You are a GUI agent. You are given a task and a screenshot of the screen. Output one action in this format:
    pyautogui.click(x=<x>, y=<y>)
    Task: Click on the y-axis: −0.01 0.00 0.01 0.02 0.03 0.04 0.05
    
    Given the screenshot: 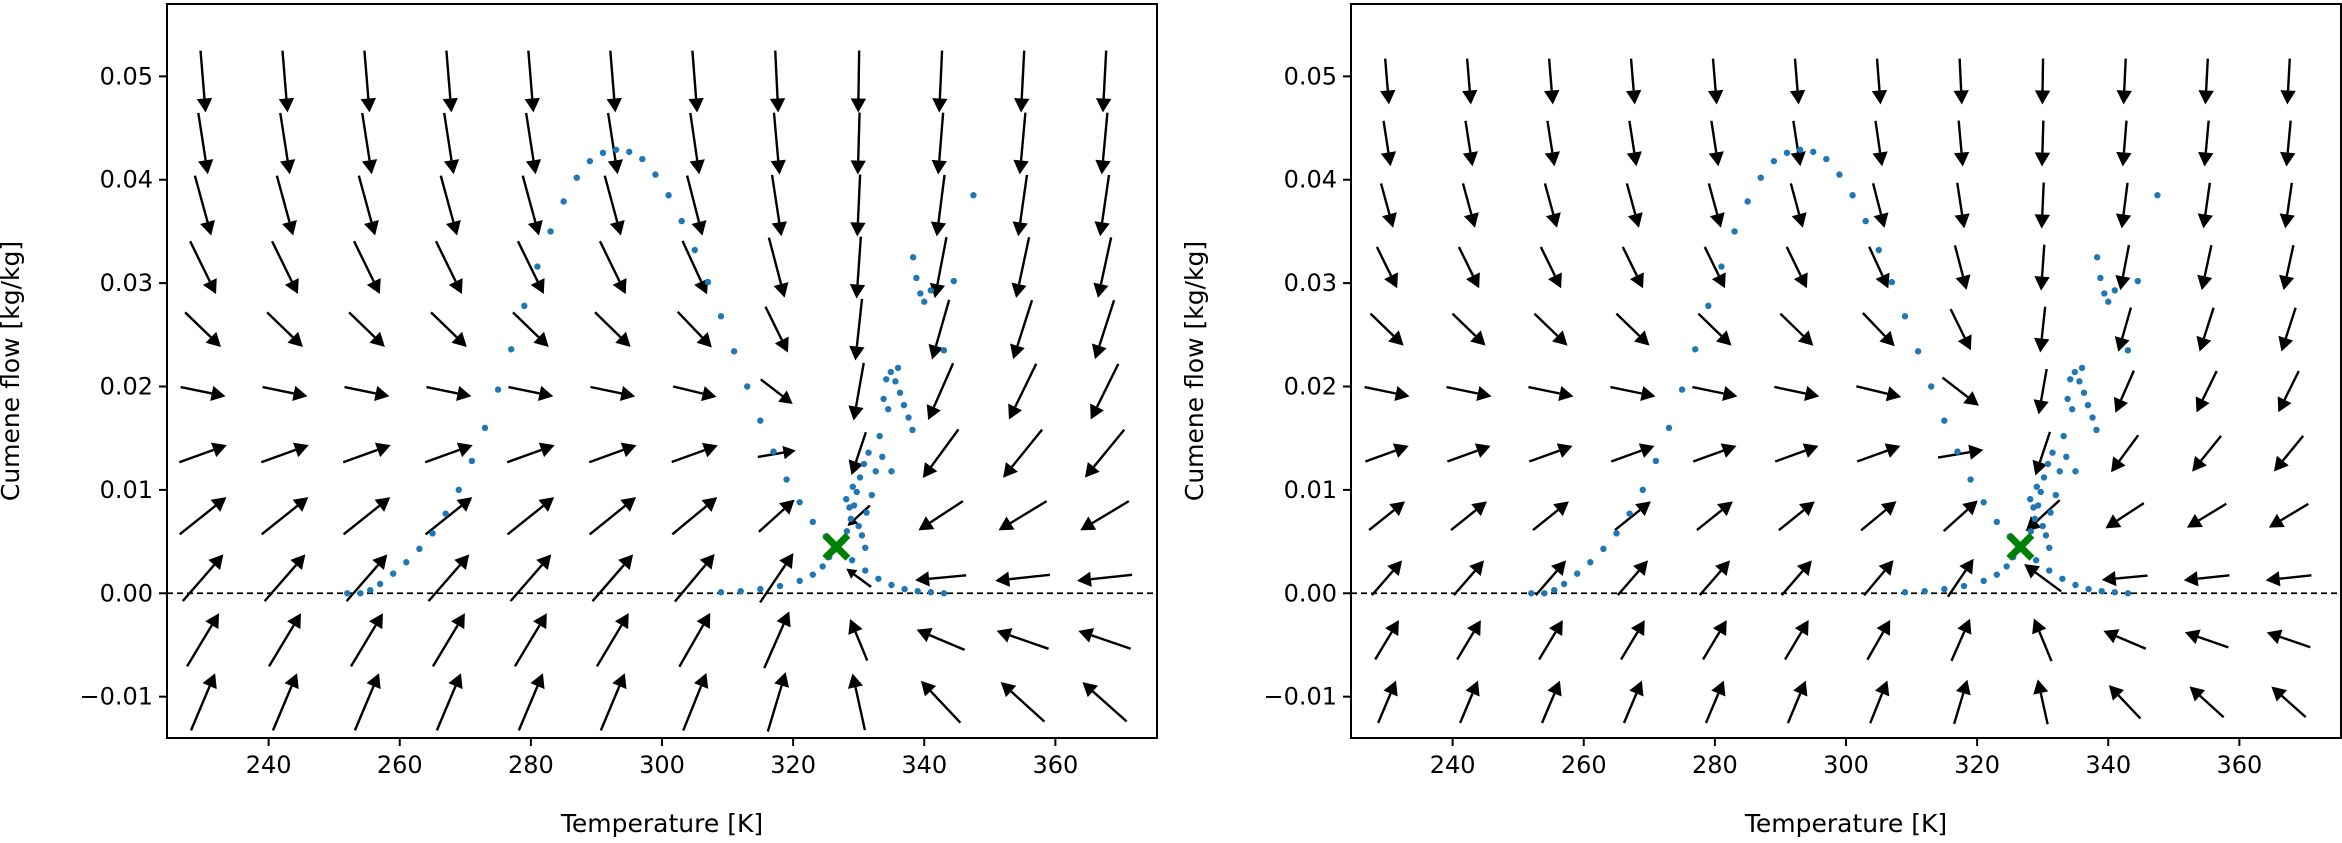 What is the action you would take?
    pyautogui.click(x=1307, y=386)
    